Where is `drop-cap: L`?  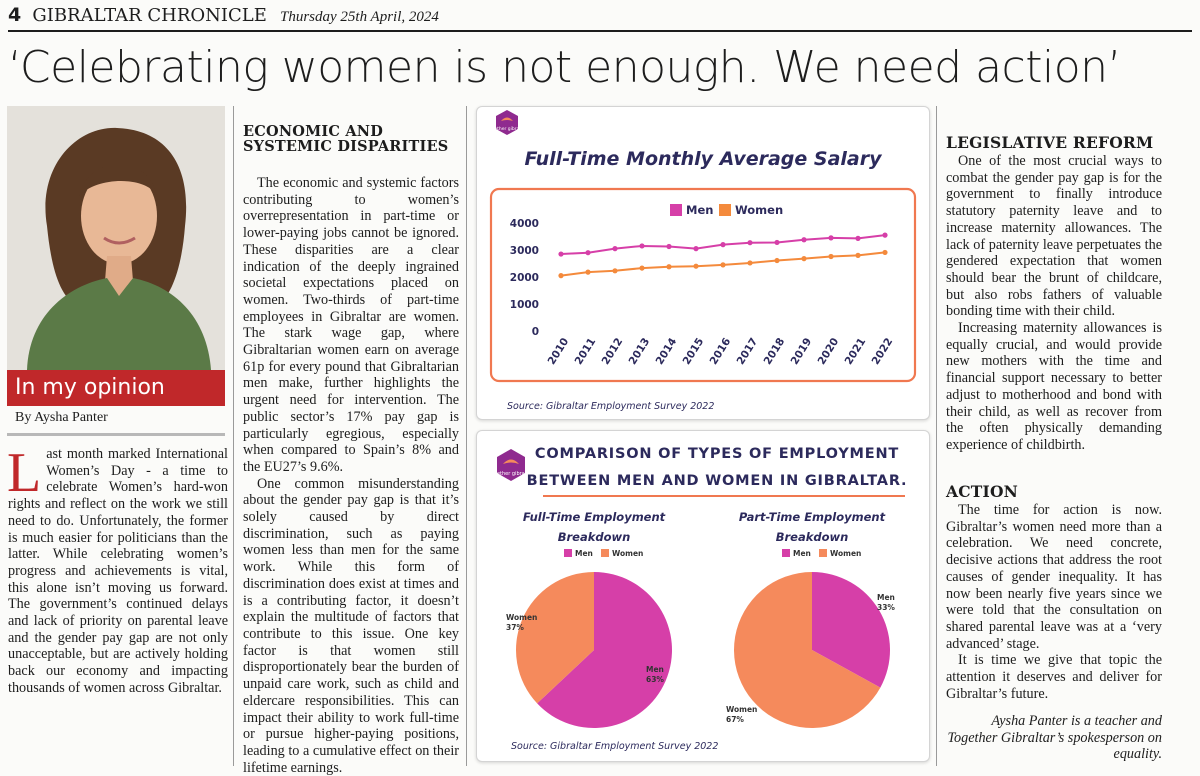 drop-cap: L is located at coordinates (24, 473).